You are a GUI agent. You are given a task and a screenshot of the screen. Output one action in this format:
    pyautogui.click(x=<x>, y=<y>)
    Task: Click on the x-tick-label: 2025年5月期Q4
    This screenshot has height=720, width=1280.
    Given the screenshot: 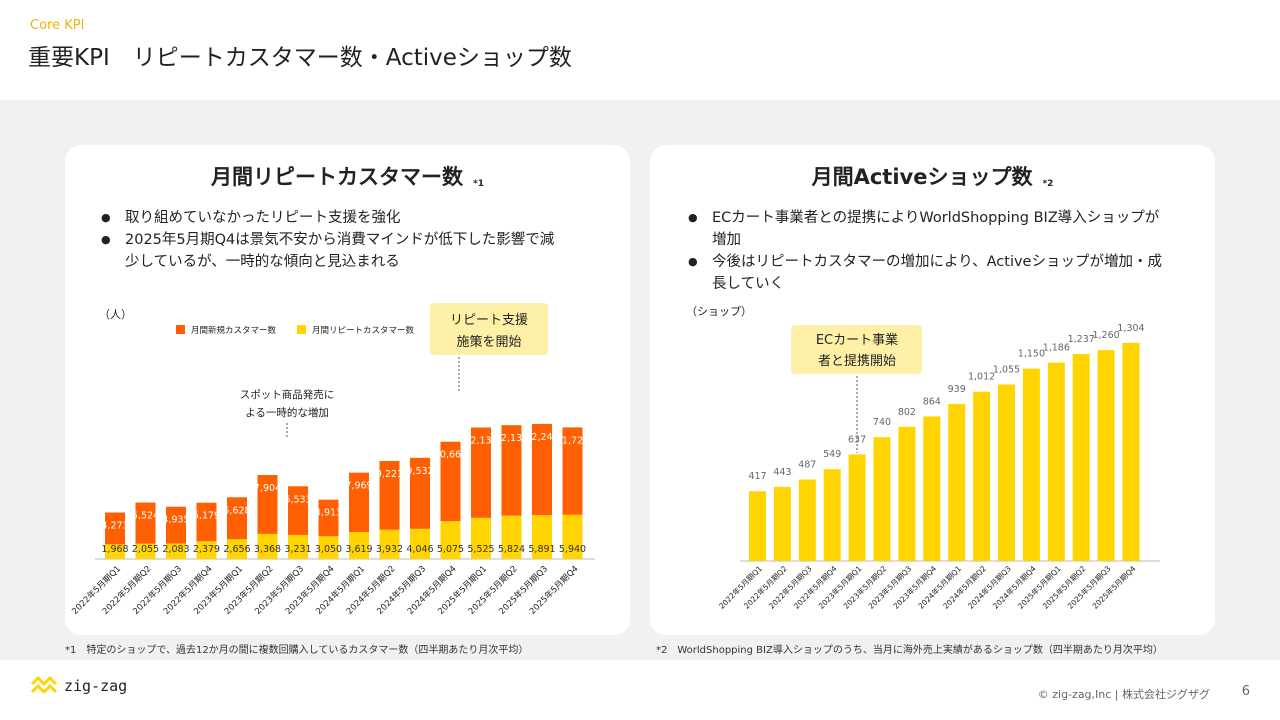 What is the action you would take?
    pyautogui.click(x=1114, y=587)
    